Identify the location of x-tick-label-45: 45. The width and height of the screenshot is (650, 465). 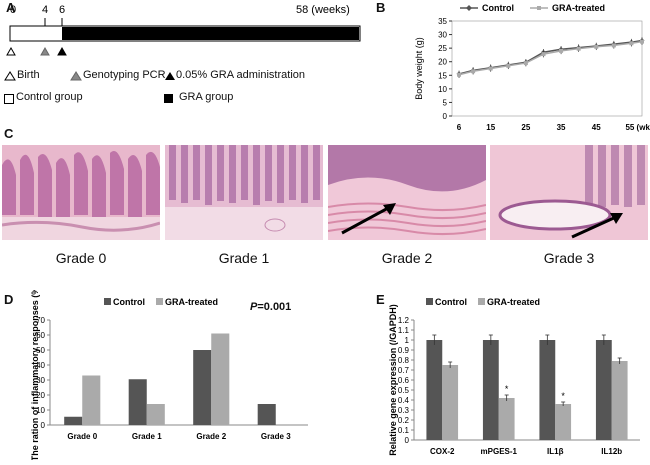
(596, 127).